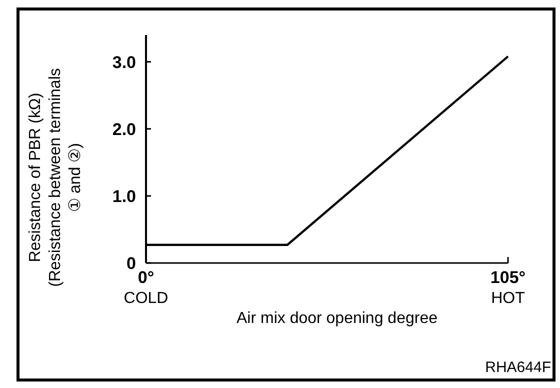 Image resolution: width=560 pixels, height=388 pixels. What do you see at coordinates (337, 318) in the screenshot?
I see `x-axis-title: Air mix door opening degree` at bounding box center [337, 318].